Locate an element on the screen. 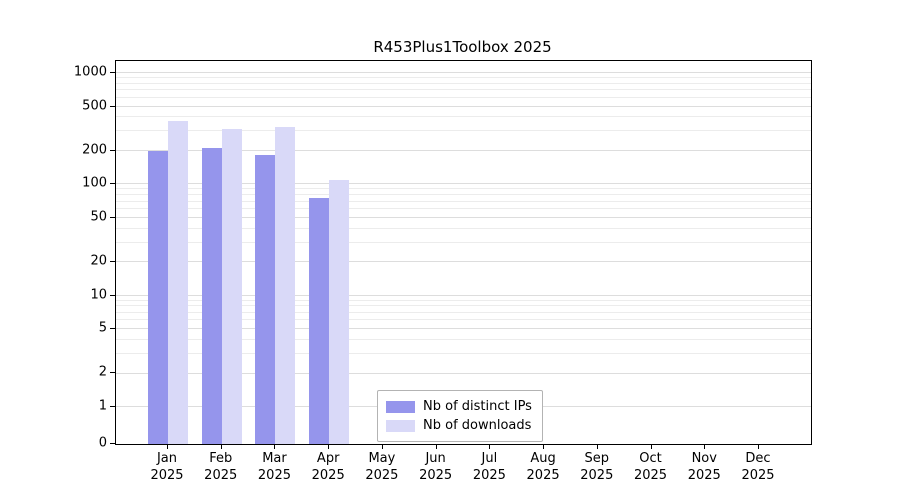  legend-entry: Nb of downloads is located at coordinates (459, 425).